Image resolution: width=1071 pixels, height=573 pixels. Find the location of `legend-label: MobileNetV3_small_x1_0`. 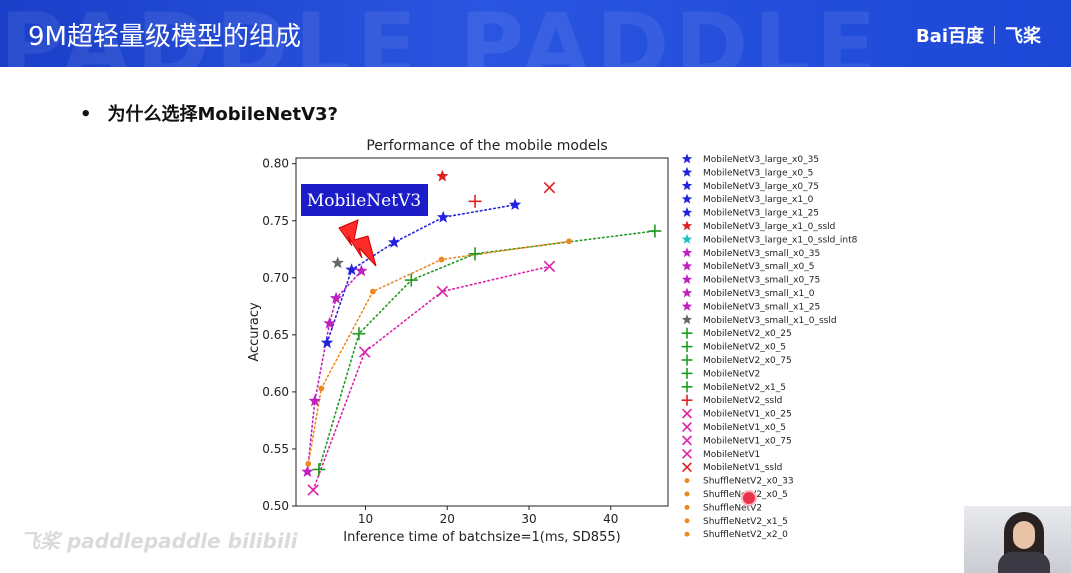

legend-label: MobileNetV3_small_x1_0 is located at coordinates (759, 294).